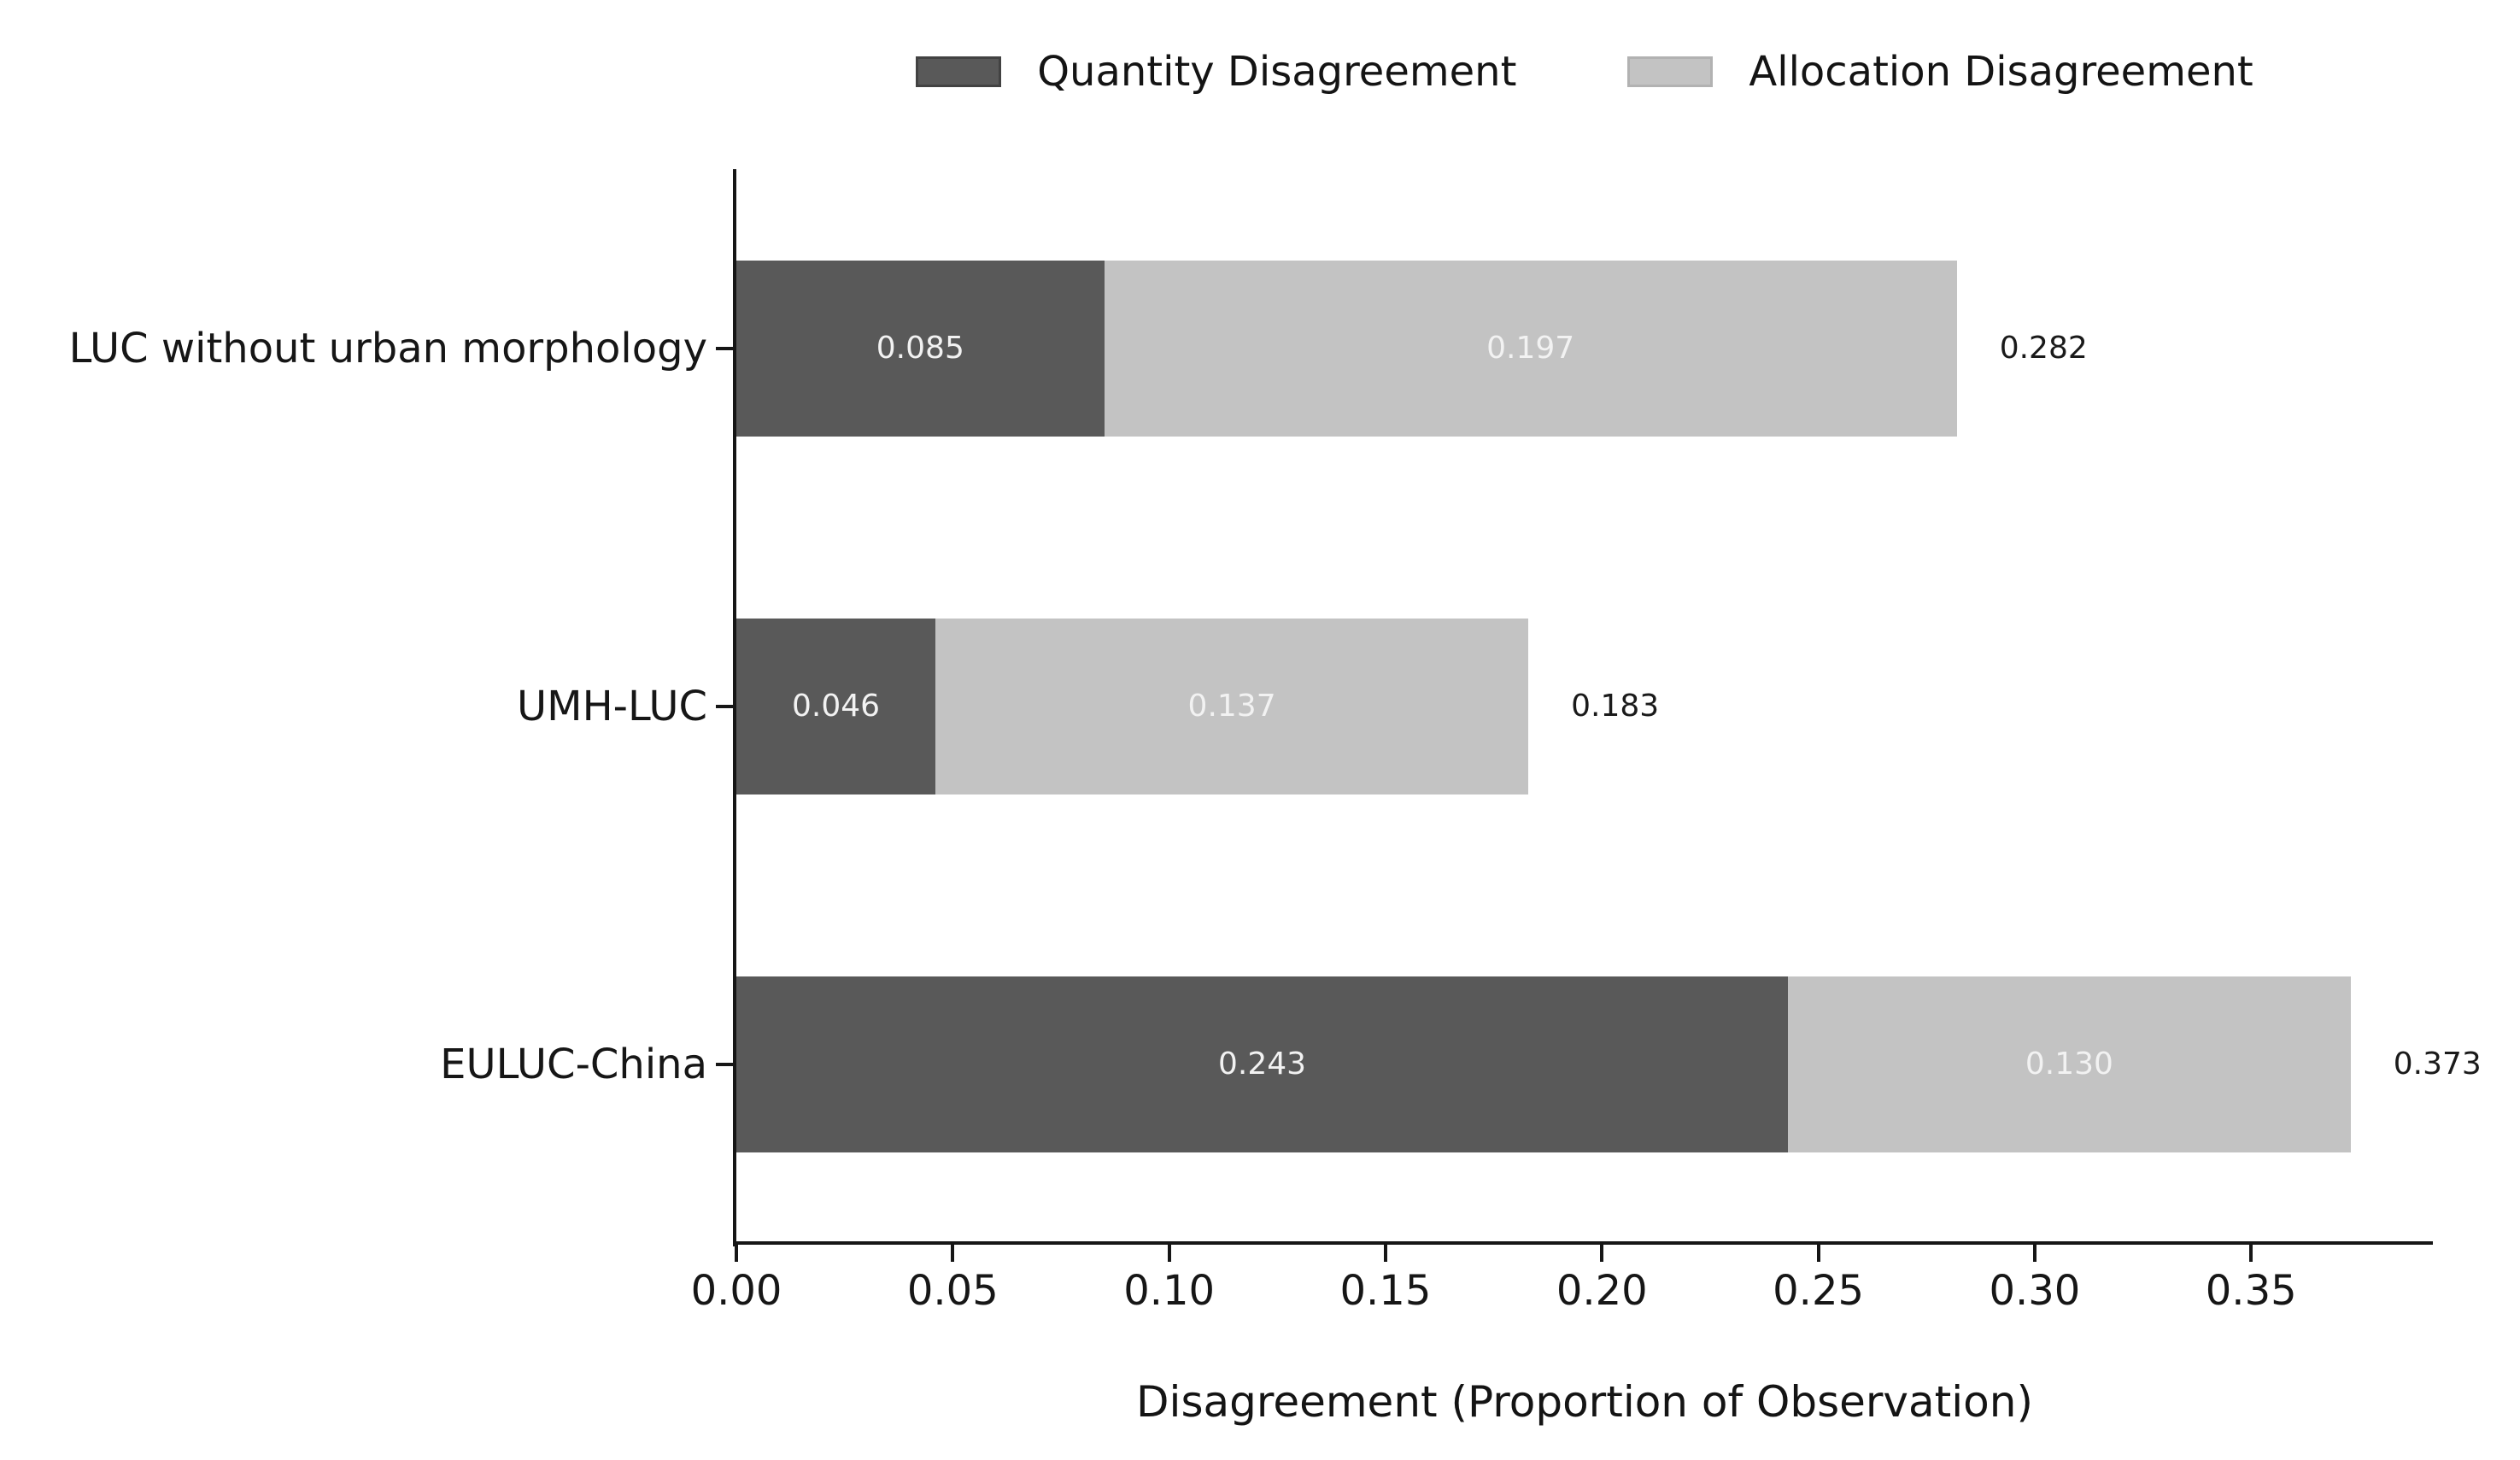  What do you see at coordinates (959, 71) in the screenshot?
I see `legend-swatch-quantity` at bounding box center [959, 71].